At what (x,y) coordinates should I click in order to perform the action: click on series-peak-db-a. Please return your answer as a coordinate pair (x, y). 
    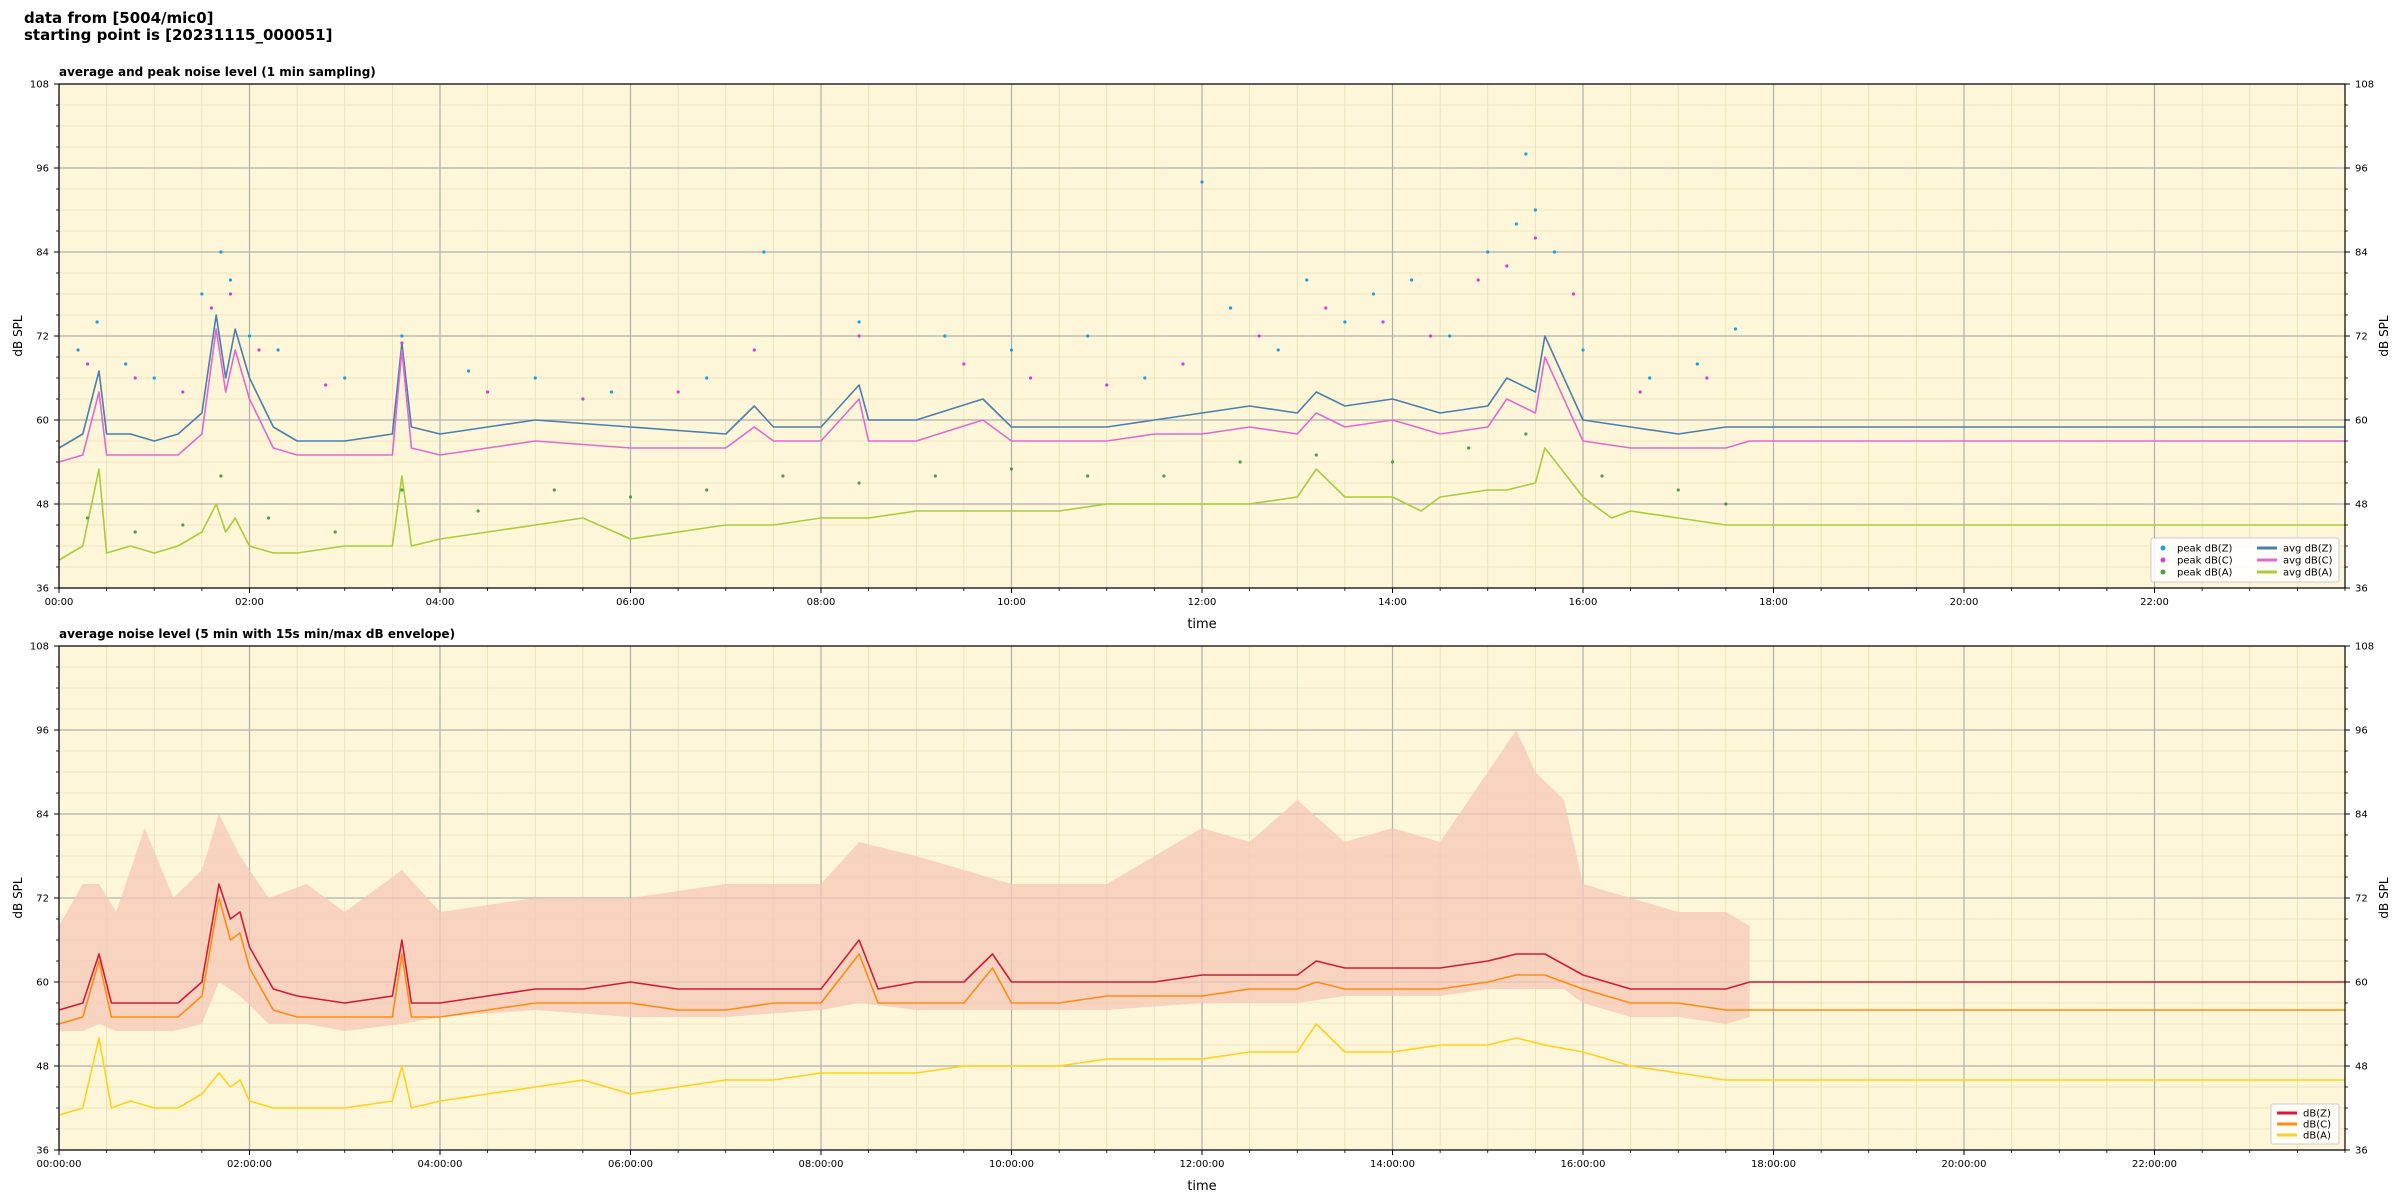
    Looking at the image, I should click on (906, 483).